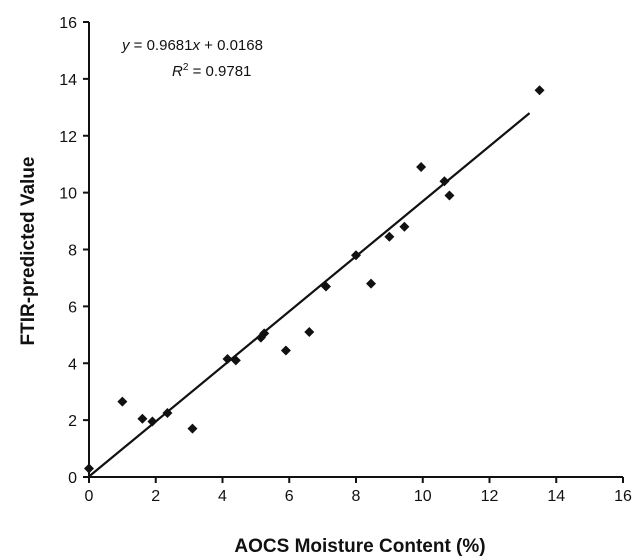  What do you see at coordinates (423, 496) in the screenshot?
I see `x-tick-label: 10` at bounding box center [423, 496].